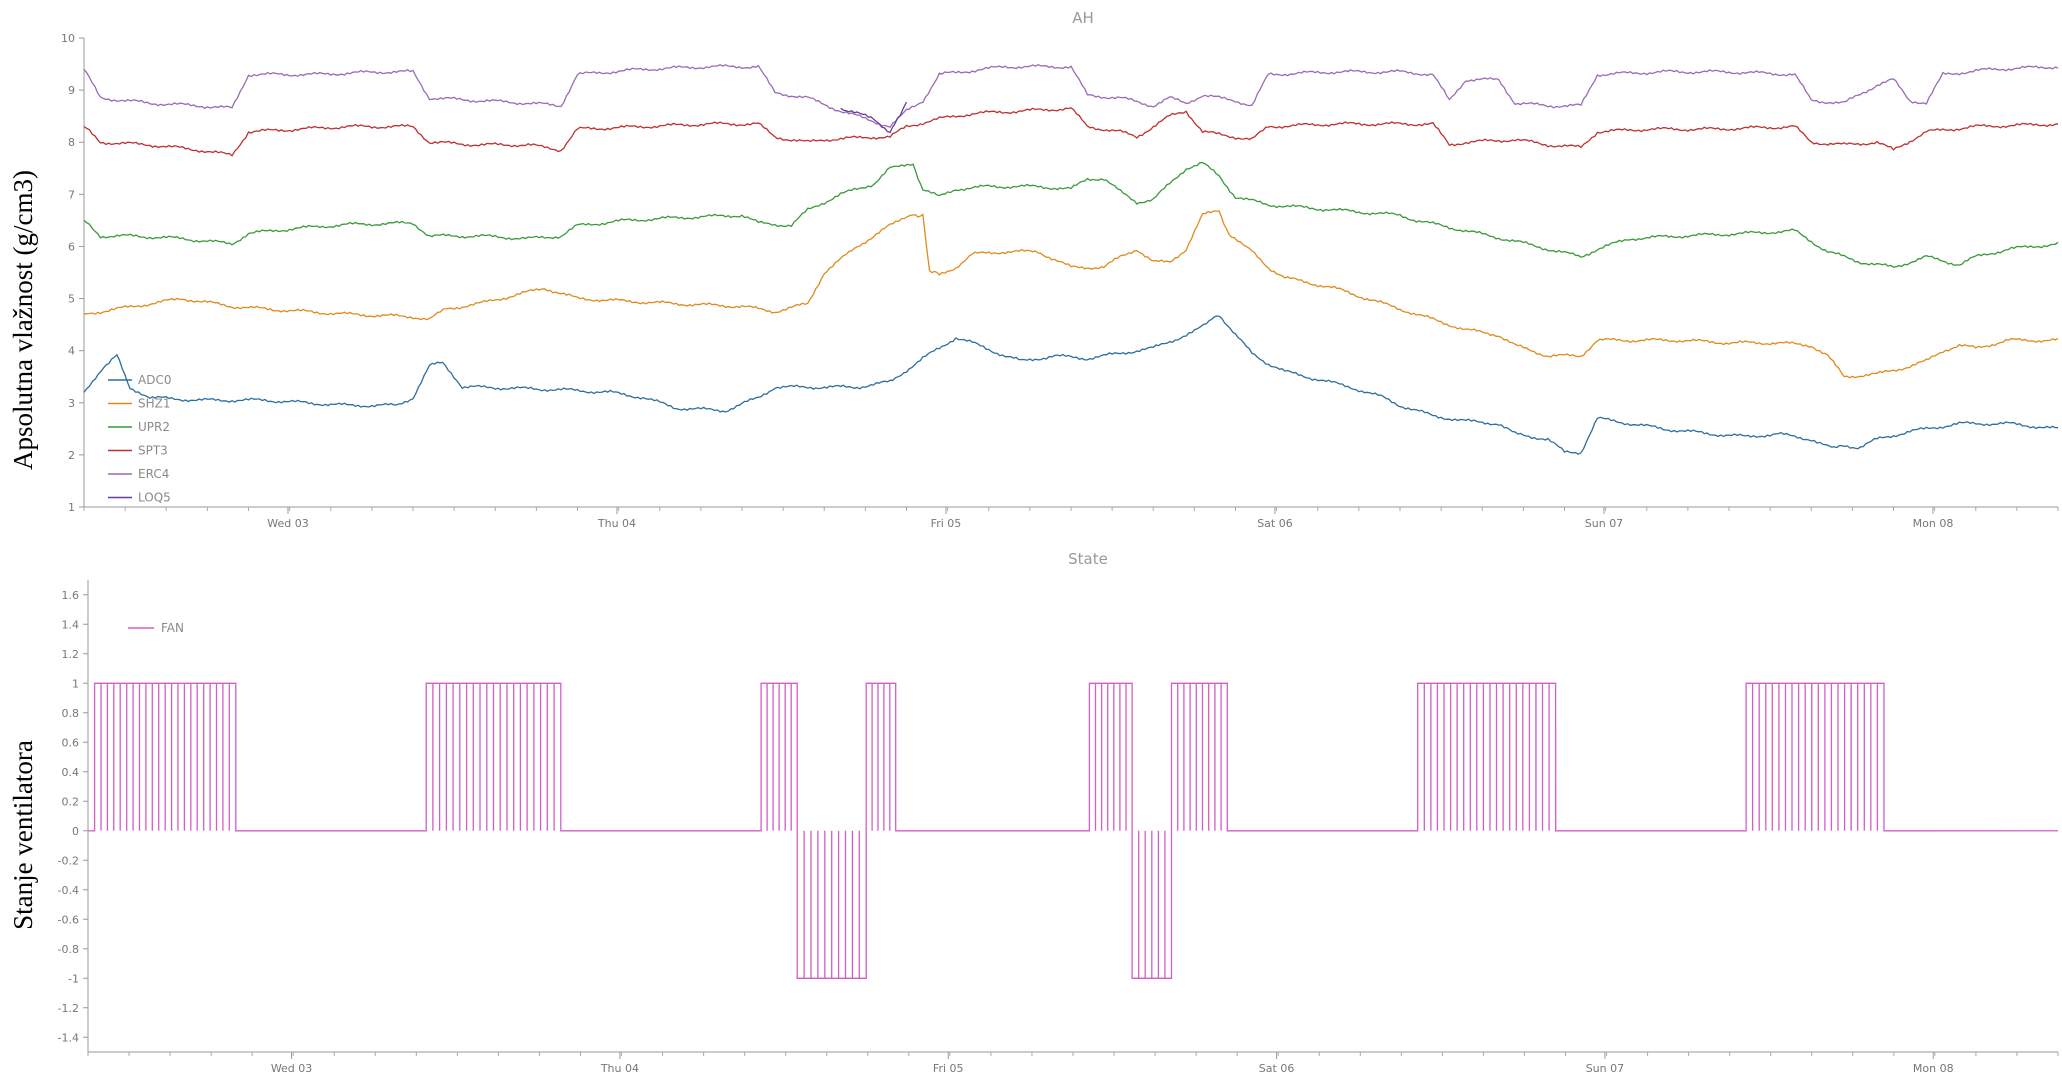 This screenshot has height=1073, width=2062. I want to click on ah-x-tick-label: Fri 05, so click(946, 523).